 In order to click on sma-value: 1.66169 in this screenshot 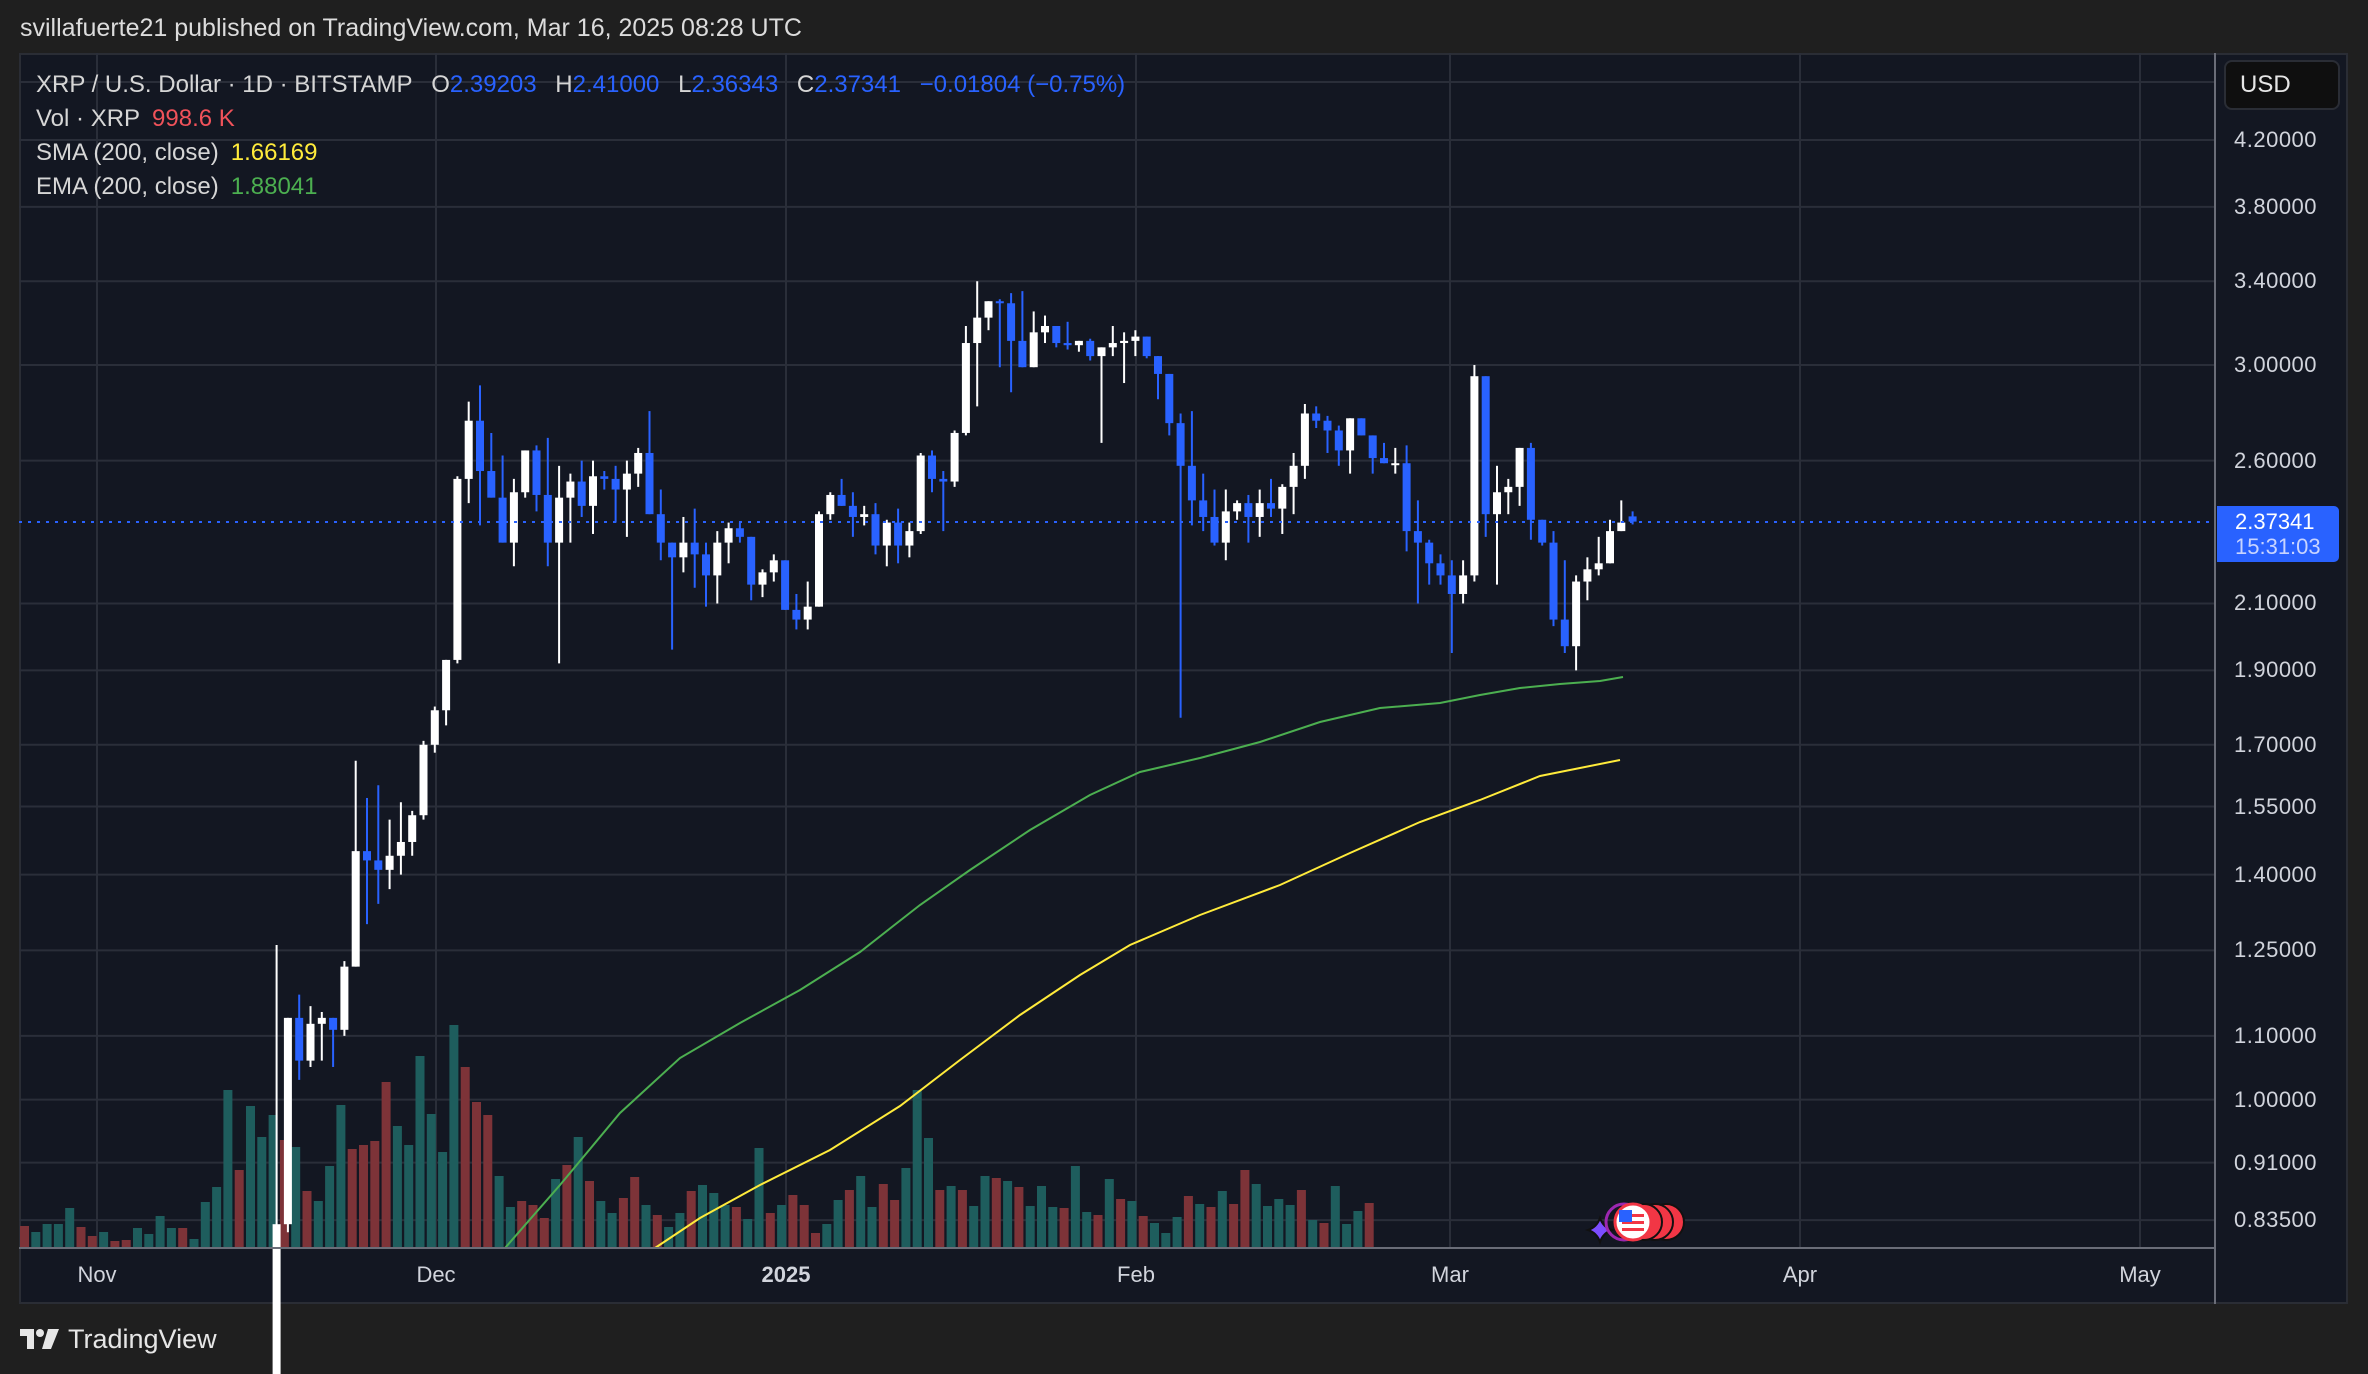, I will do `click(274, 152)`.